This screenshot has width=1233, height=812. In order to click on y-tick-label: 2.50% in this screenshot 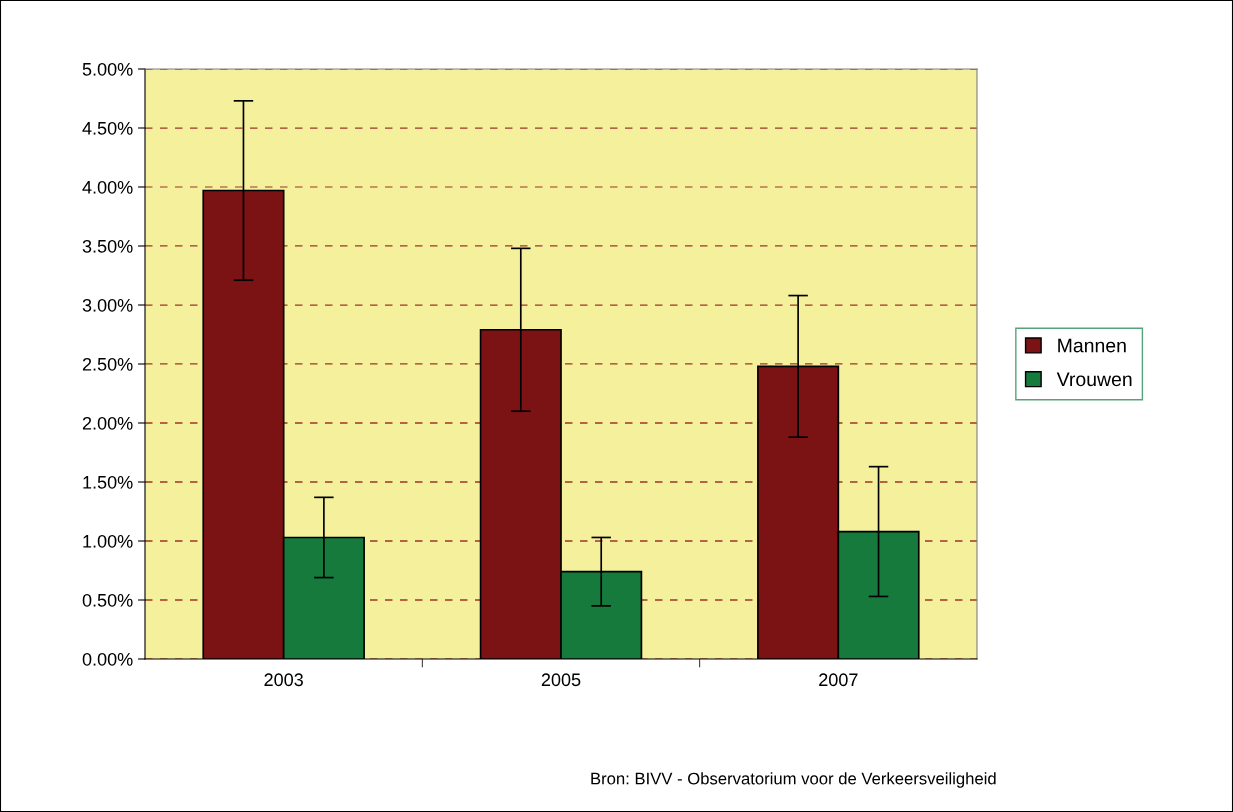, I will do `click(107, 364)`.